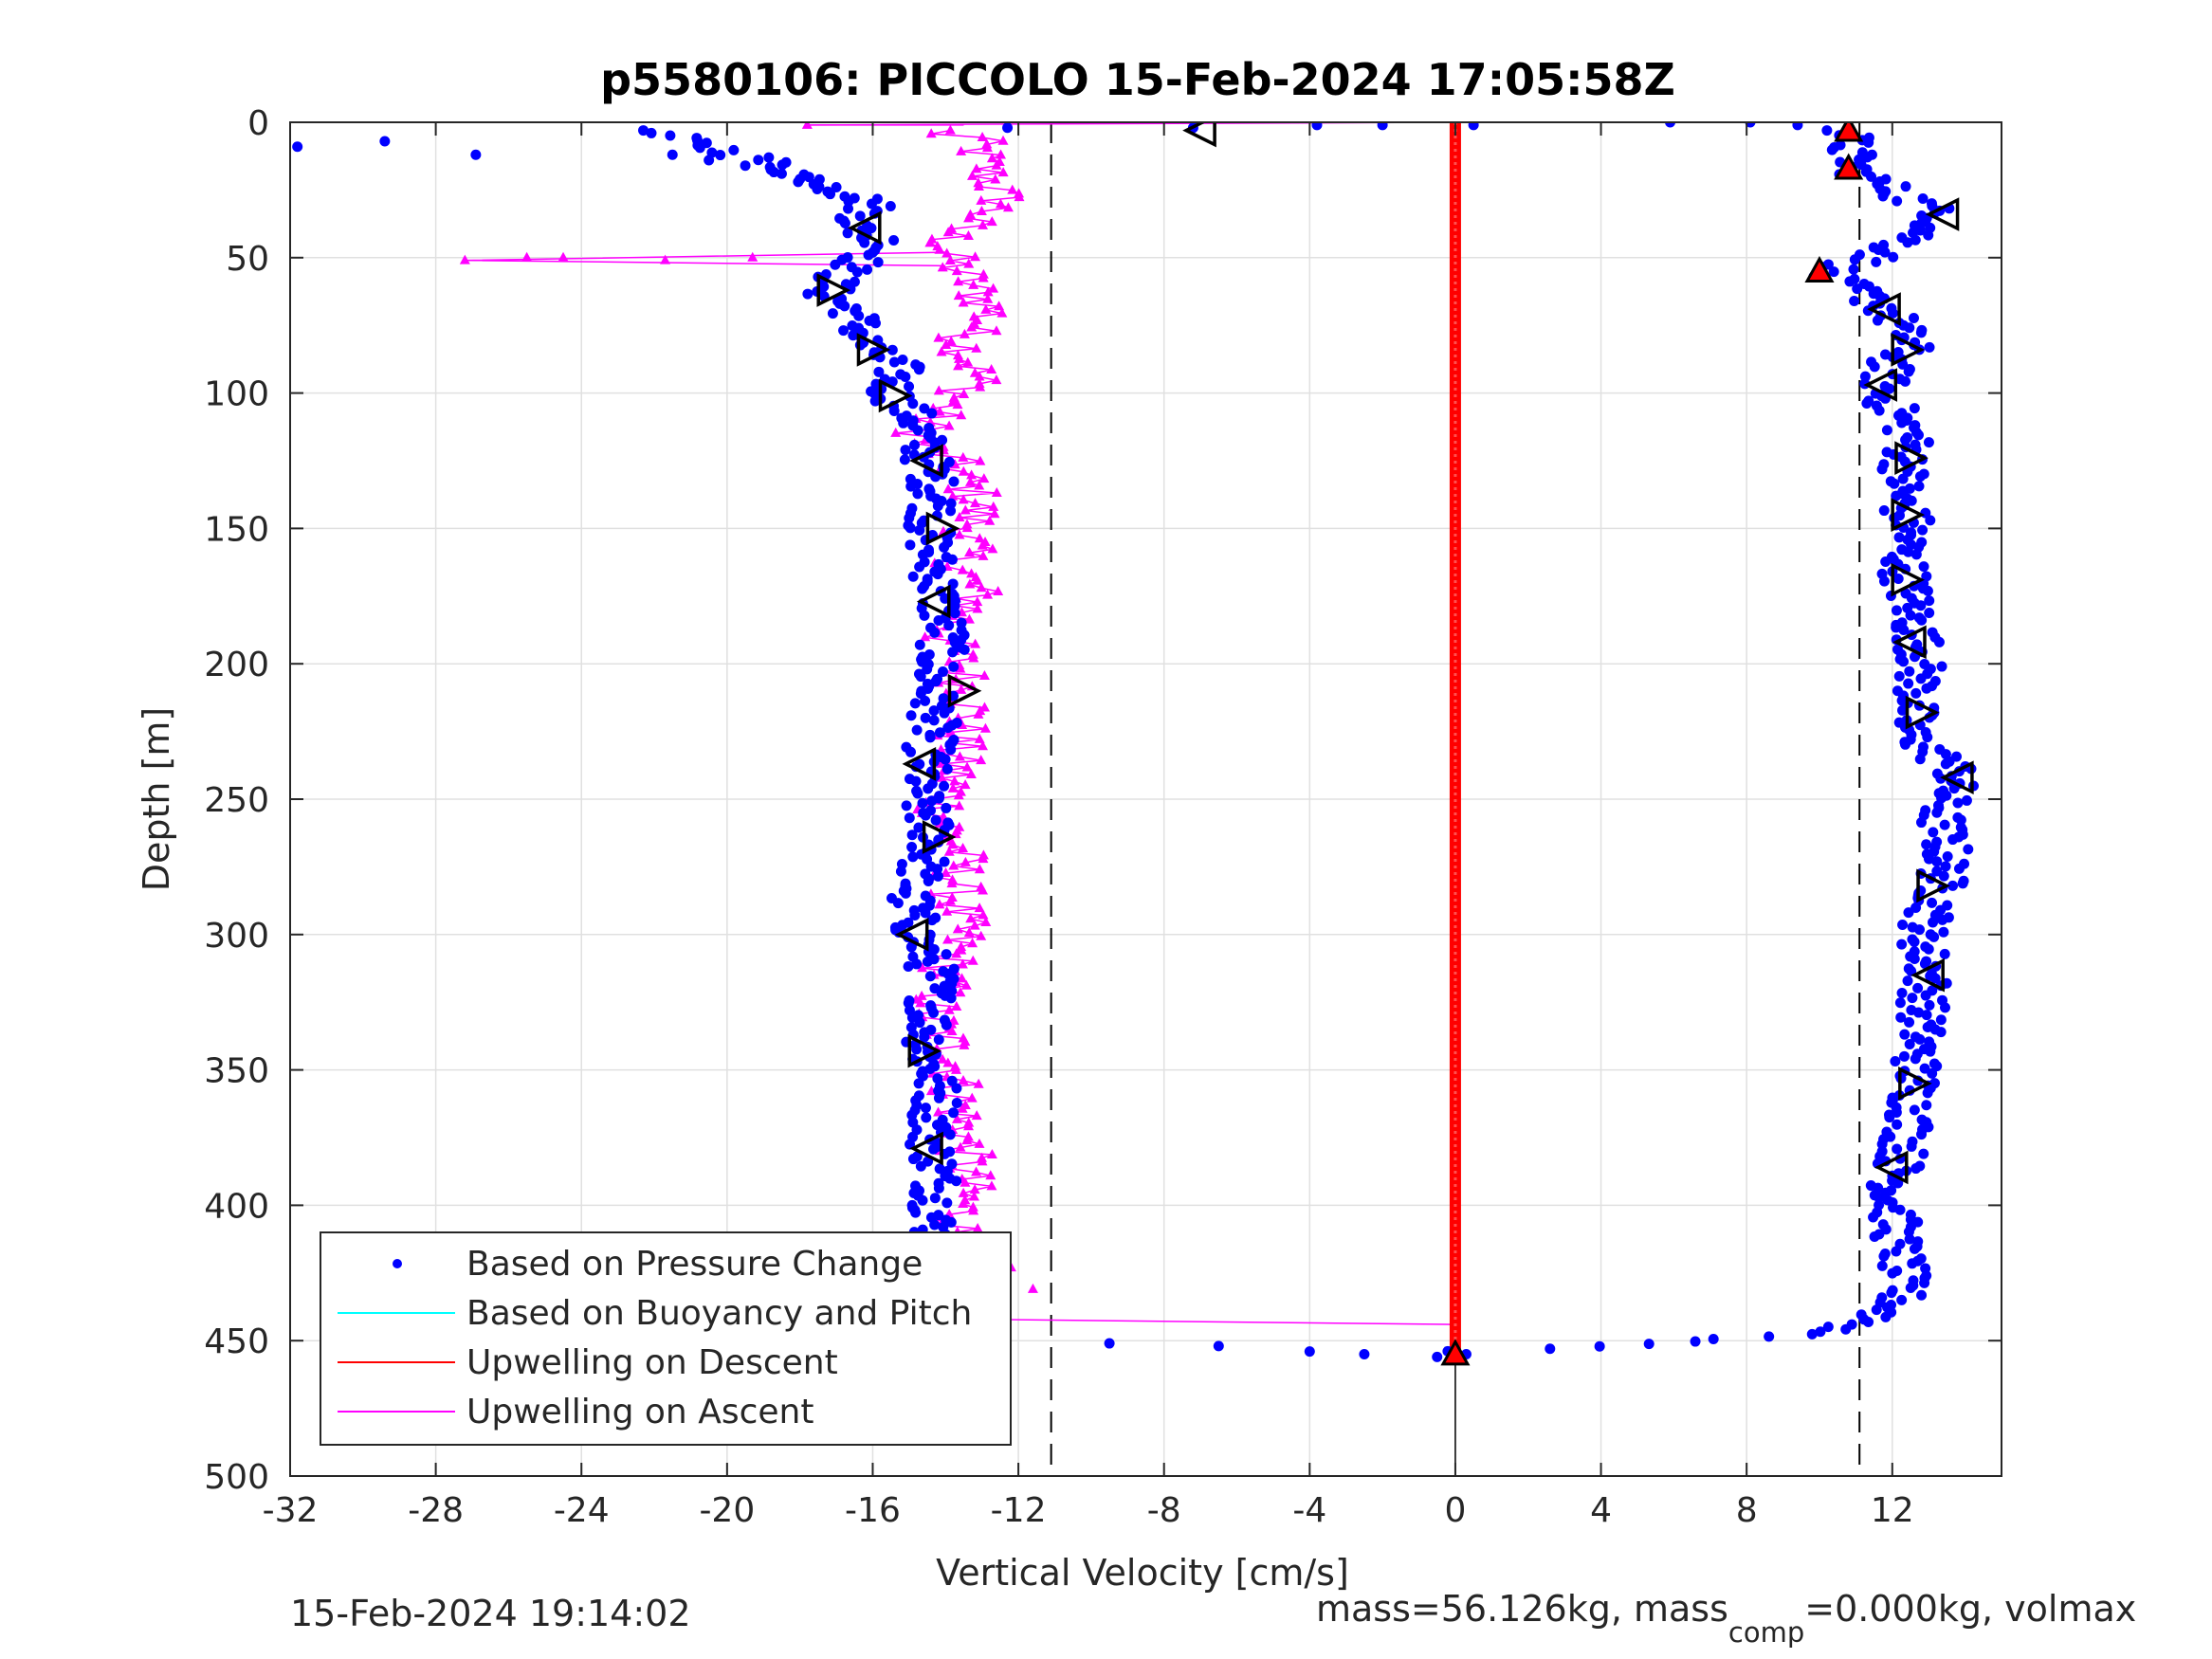  I want to click on footer-mass-info: mass=56.126kg, masscomp=0.000kg, volmax, so click(1726, 1618).